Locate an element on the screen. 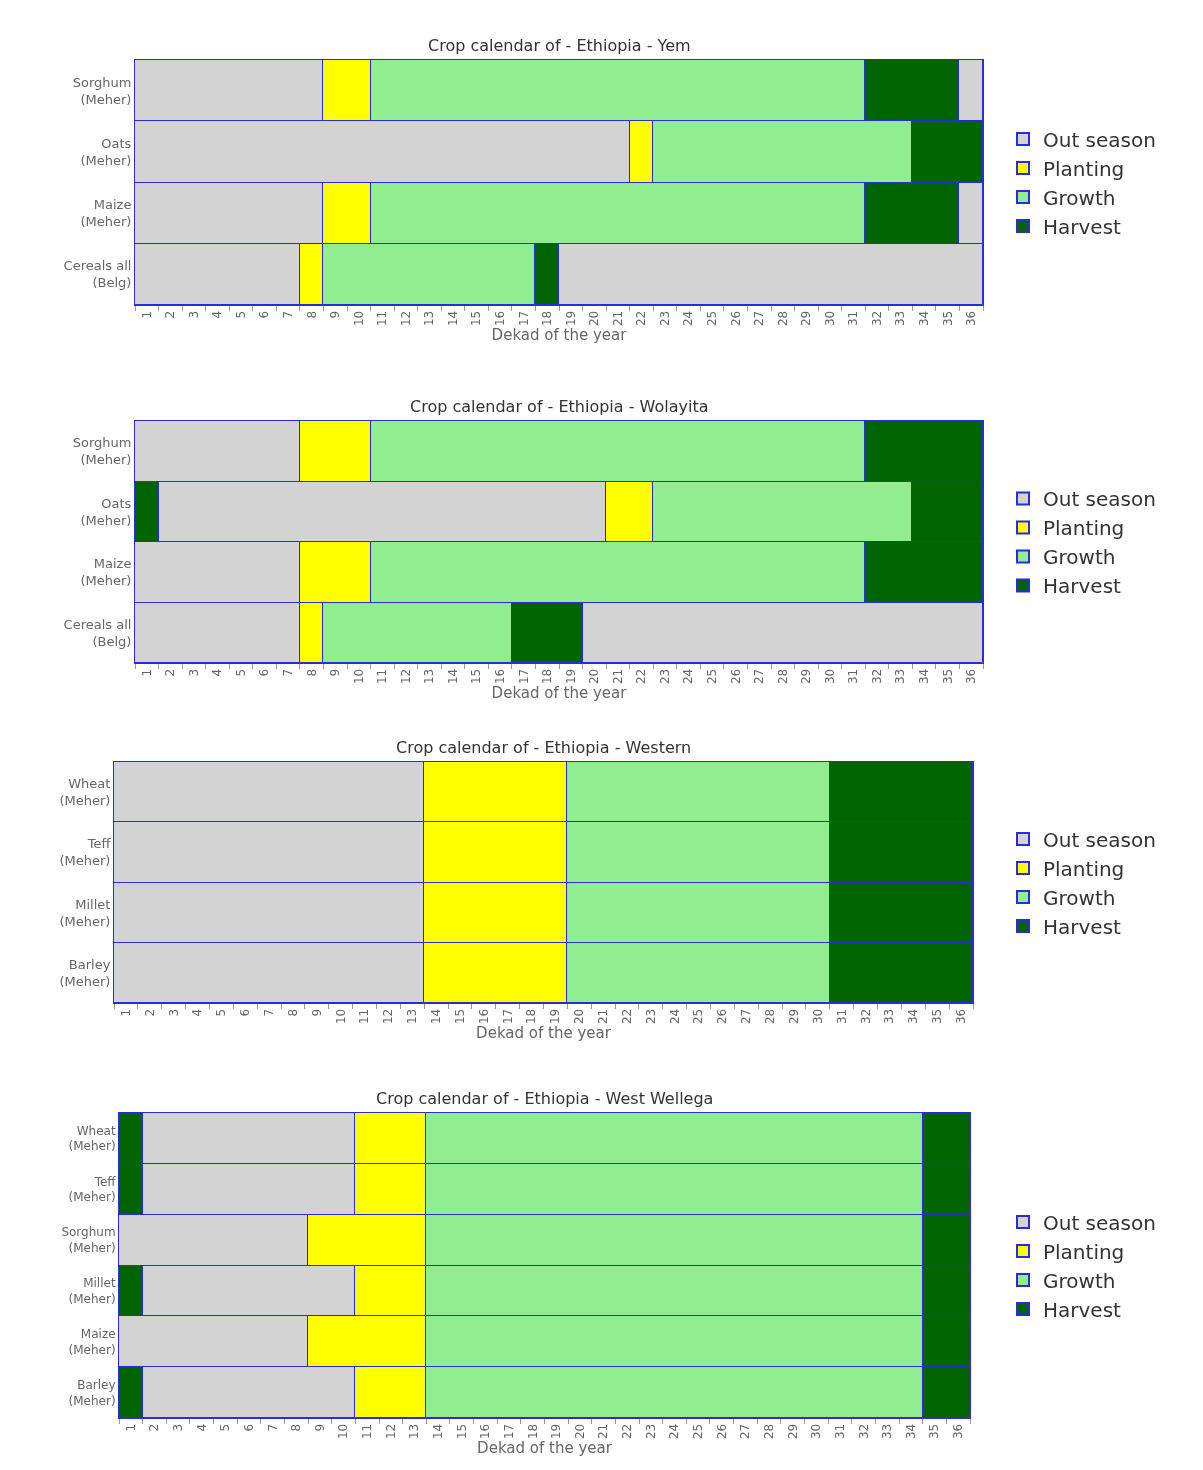  chart-title: Crop calendar of - Ethiopia - Western is located at coordinates (544, 747).